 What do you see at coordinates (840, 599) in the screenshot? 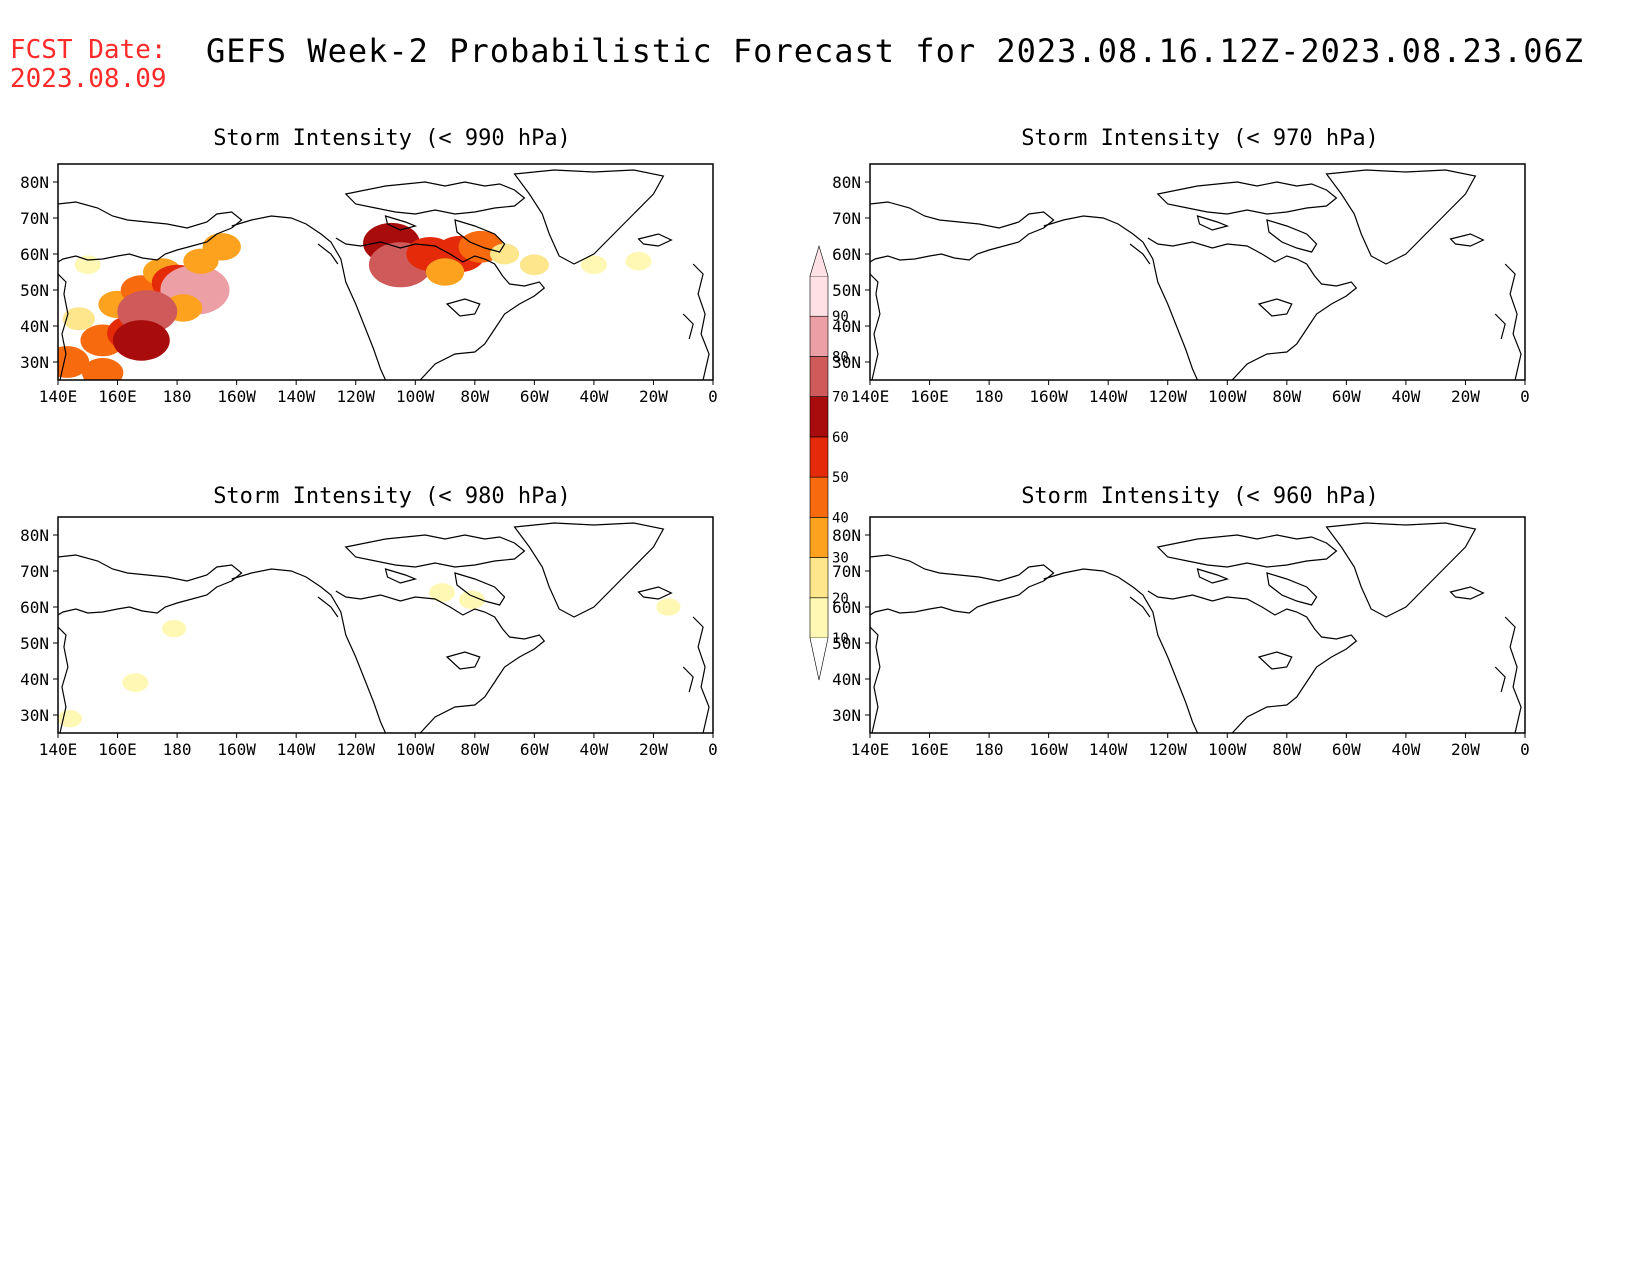
I see `colorbar-label: 20` at bounding box center [840, 599].